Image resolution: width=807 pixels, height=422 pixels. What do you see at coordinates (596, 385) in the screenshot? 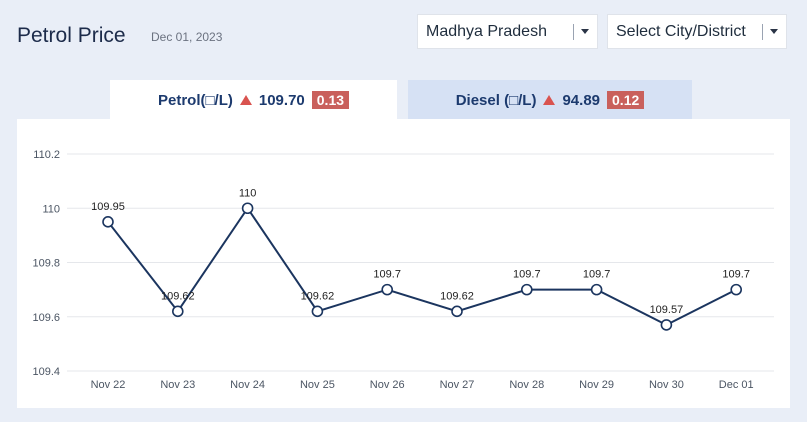
I see `x-tick-label: Nov 29` at bounding box center [596, 385].